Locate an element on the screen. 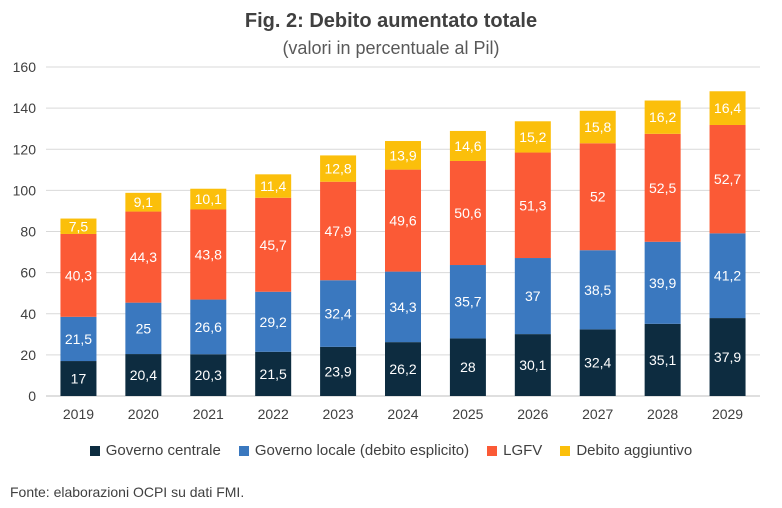  data-label: 52,5 is located at coordinates (662, 188).